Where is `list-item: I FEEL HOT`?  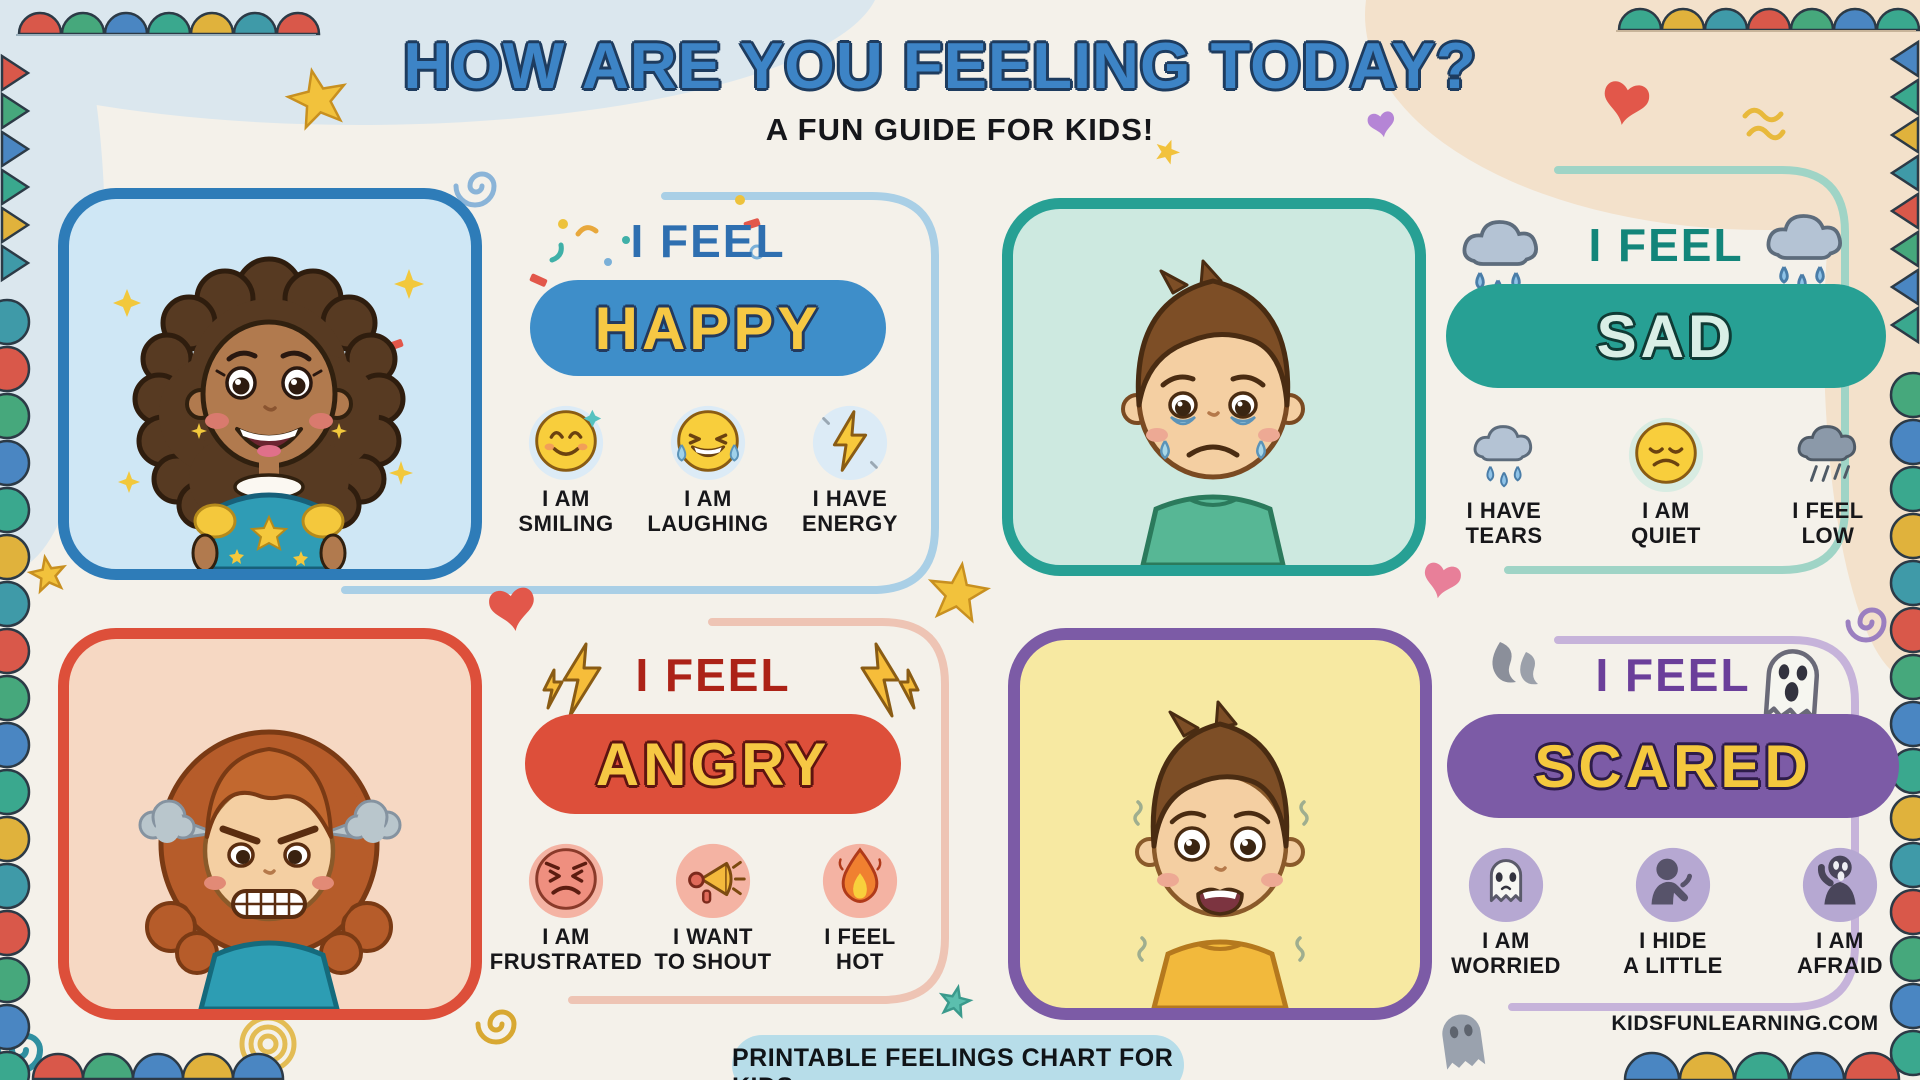
list-item: I FEEL HOT is located at coordinates (860, 906).